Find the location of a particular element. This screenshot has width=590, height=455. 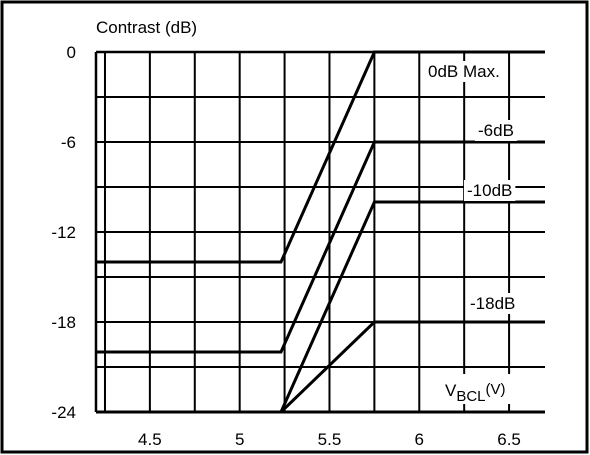

x-tick-label: 5 is located at coordinates (239, 439).